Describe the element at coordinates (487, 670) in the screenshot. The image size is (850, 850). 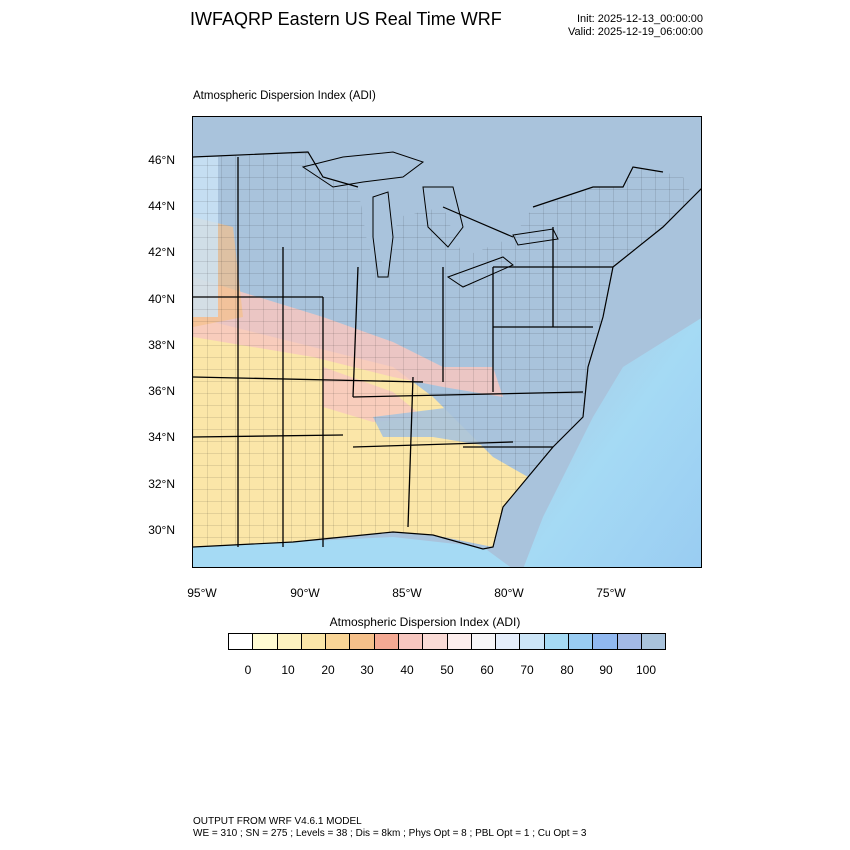
I see `colorbar-label: 60` at that location.